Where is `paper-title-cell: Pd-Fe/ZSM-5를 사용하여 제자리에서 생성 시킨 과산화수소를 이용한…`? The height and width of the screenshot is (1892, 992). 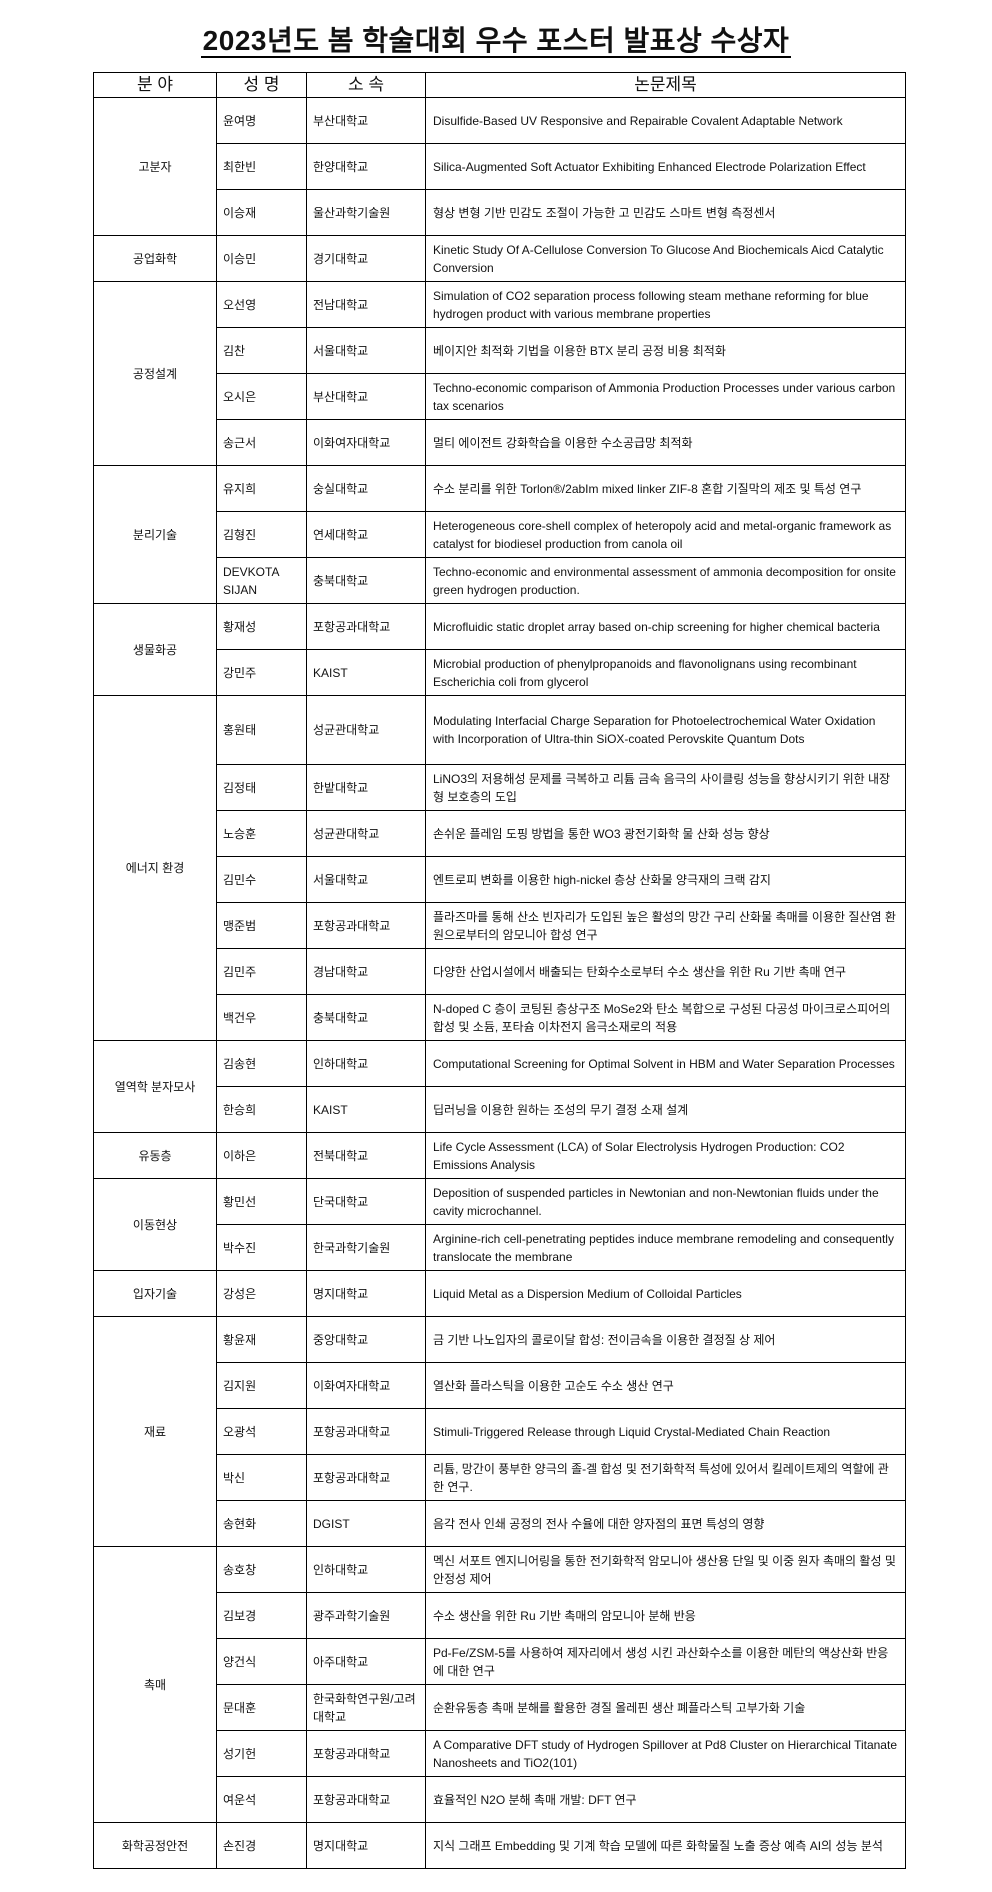
paper-title-cell: Pd-Fe/ZSM-5를 사용하여 제자리에서 생성 시킨 과산화수소를 이용한… is located at coordinates (665, 1661).